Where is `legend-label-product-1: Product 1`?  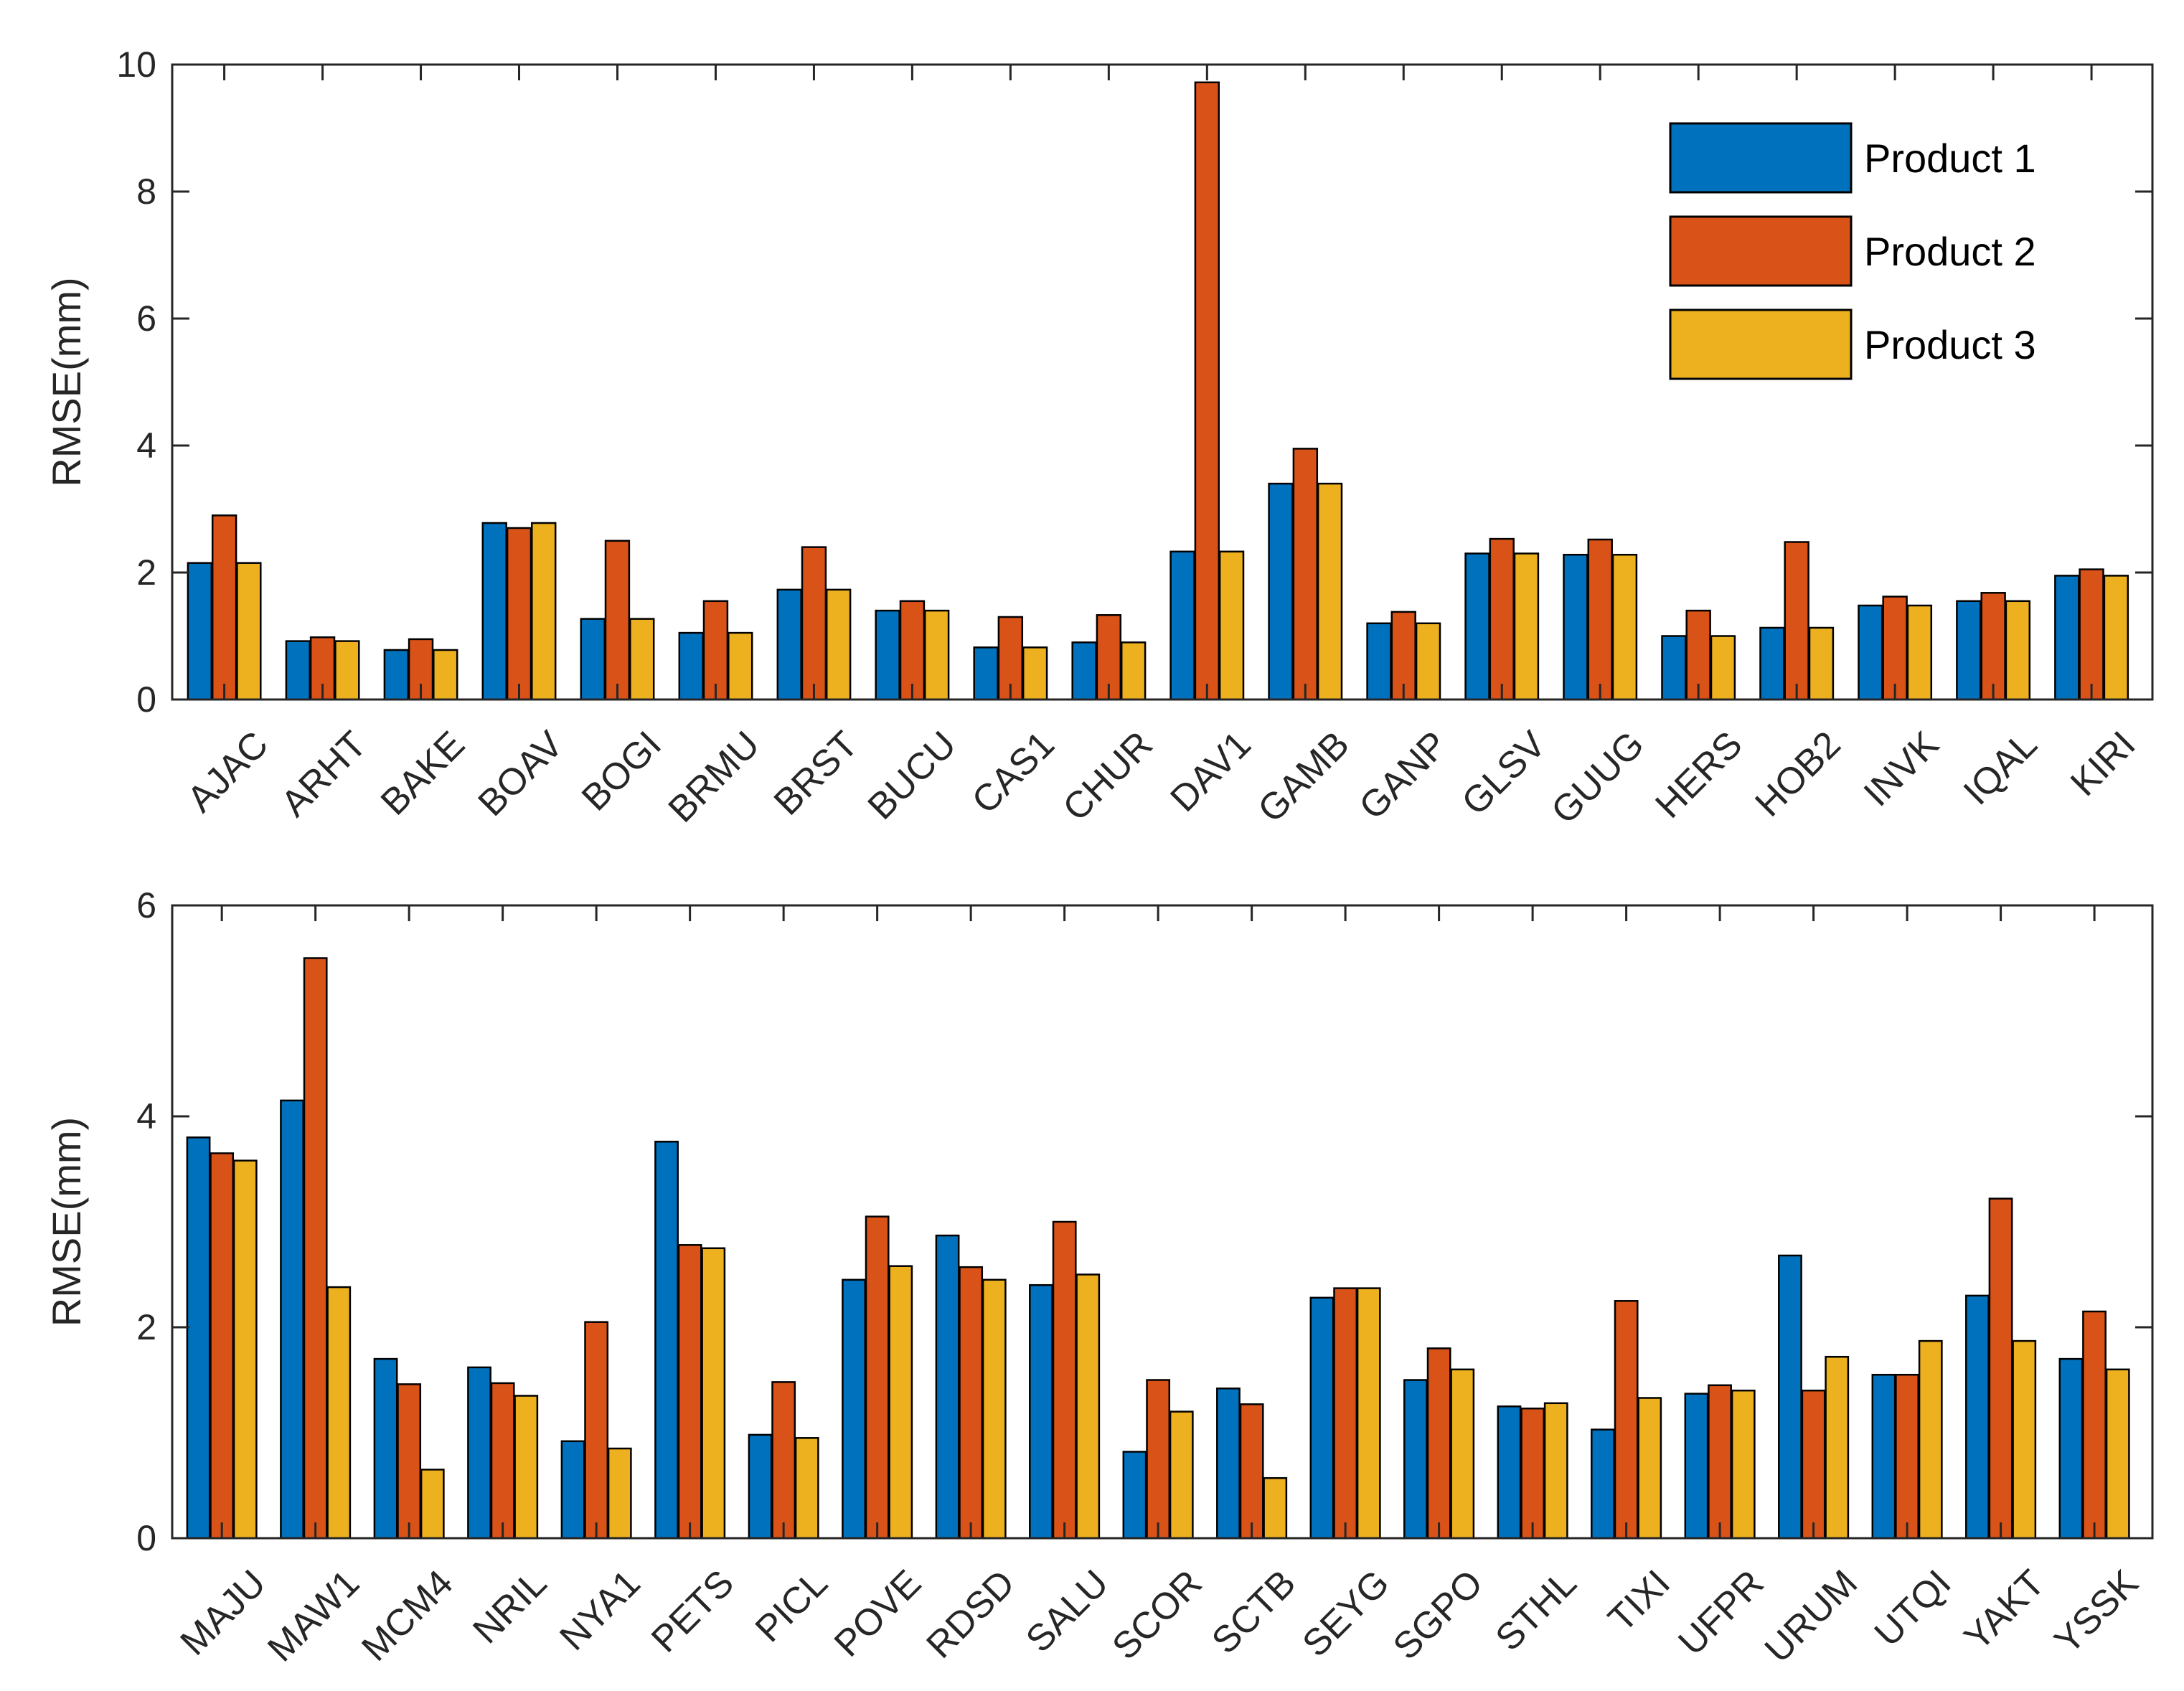 legend-label-product-1: Product 1 is located at coordinates (1950, 158).